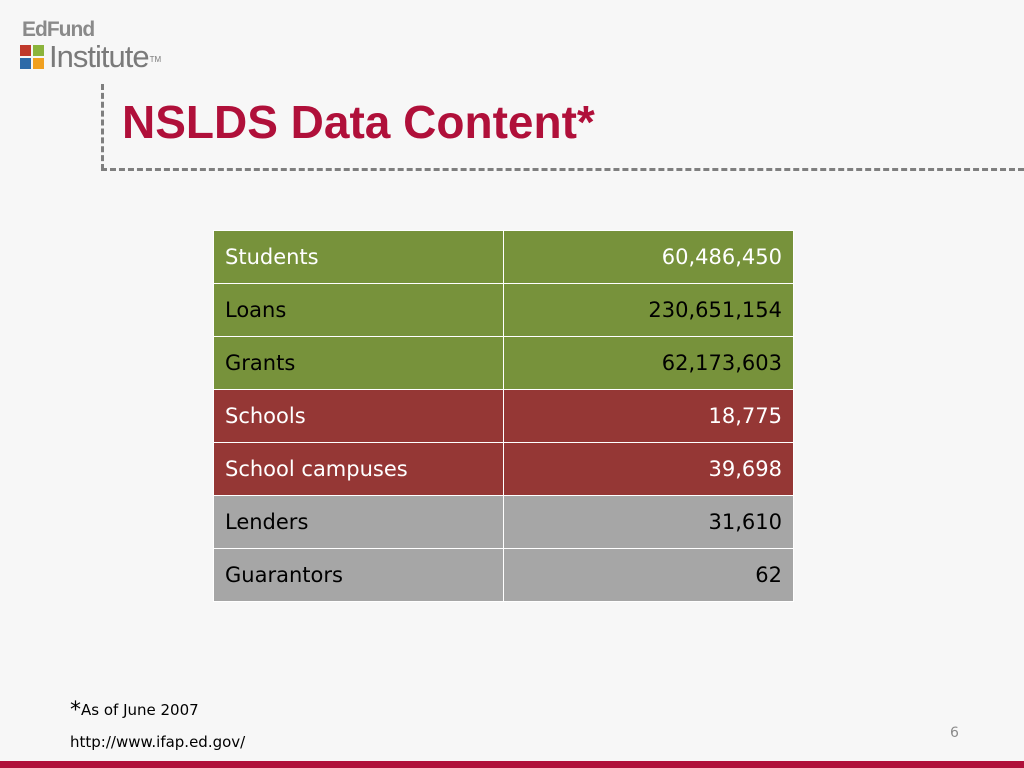 The height and width of the screenshot is (768, 1024). What do you see at coordinates (512, 764) in the screenshot?
I see `bottom-accent-bar` at bounding box center [512, 764].